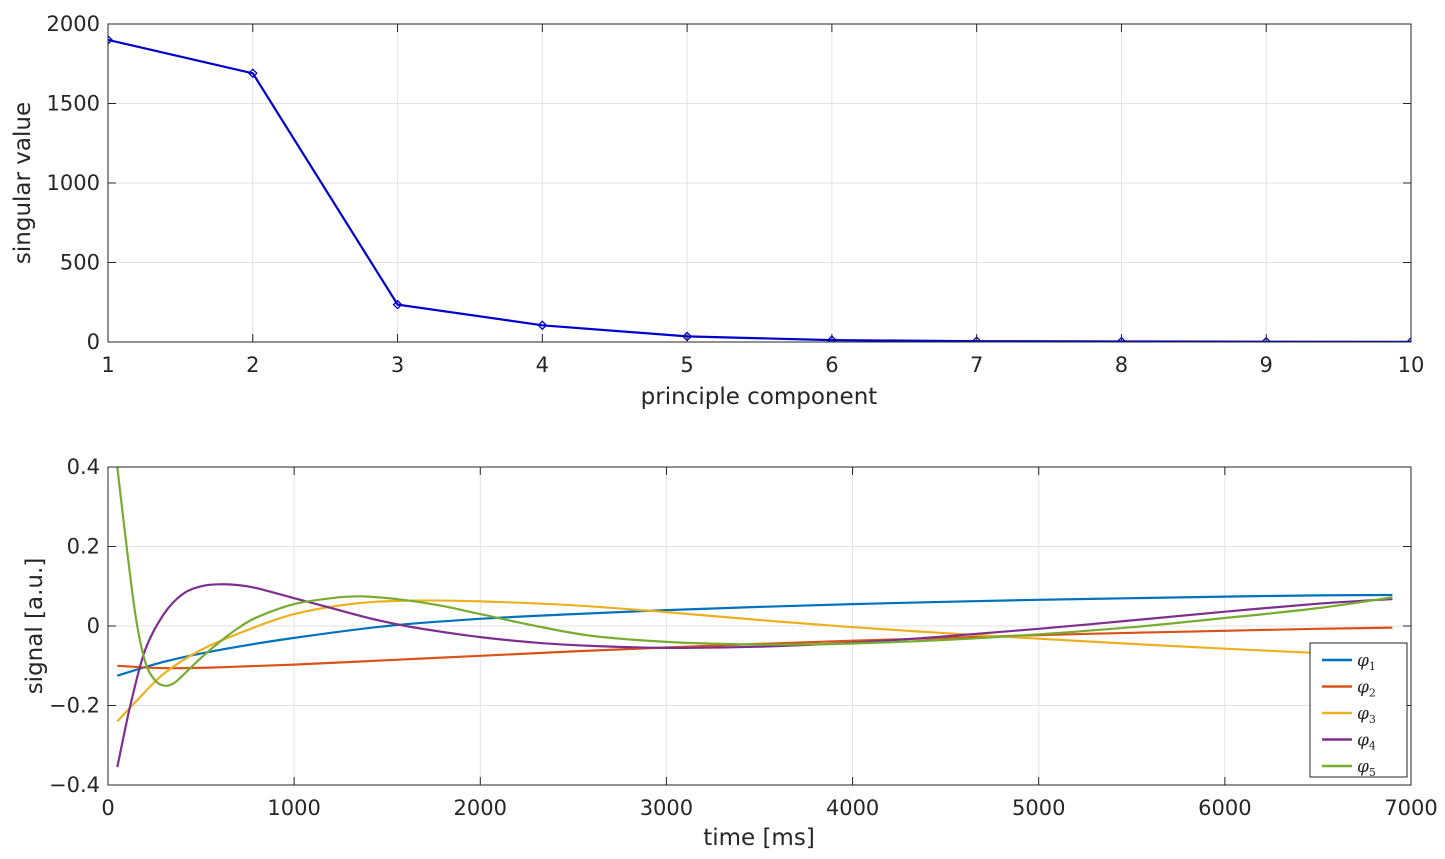  I want to click on y-tick-label: 1500, so click(73, 104).